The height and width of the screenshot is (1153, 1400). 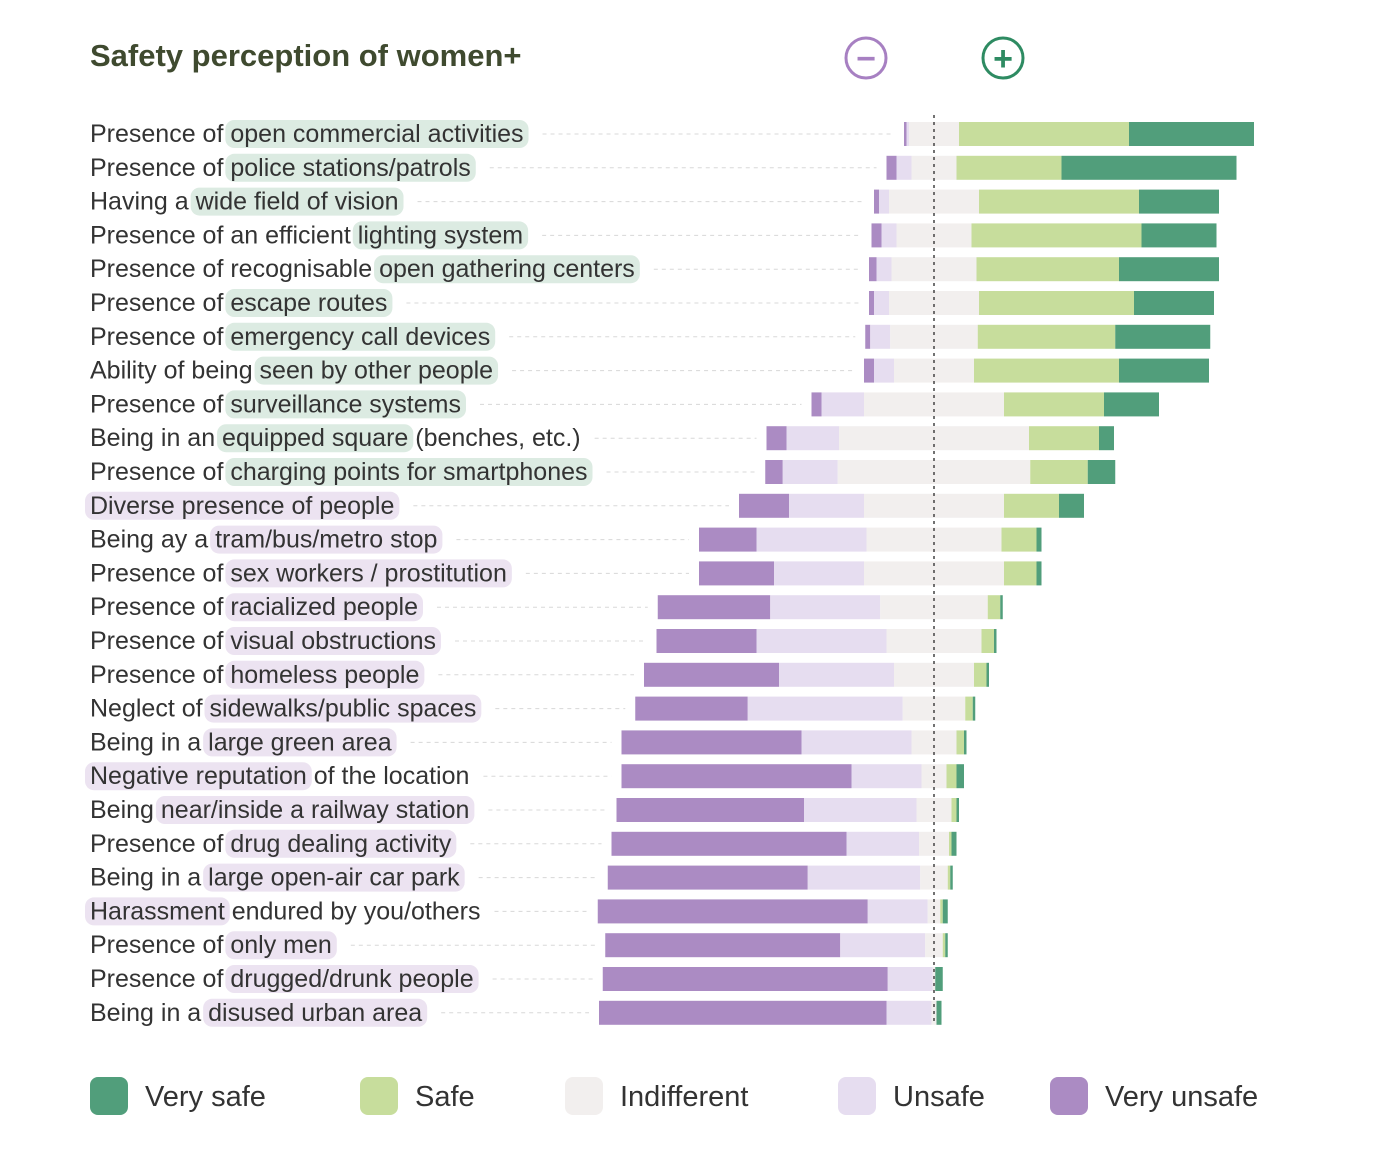 What do you see at coordinates (150, 709) in the screenshot?
I see `row-label-prefix: Neglect of` at bounding box center [150, 709].